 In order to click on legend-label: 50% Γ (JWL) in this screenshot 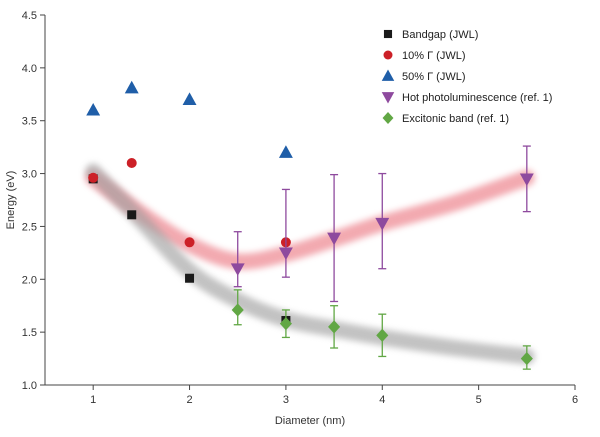, I will do `click(434, 77)`.